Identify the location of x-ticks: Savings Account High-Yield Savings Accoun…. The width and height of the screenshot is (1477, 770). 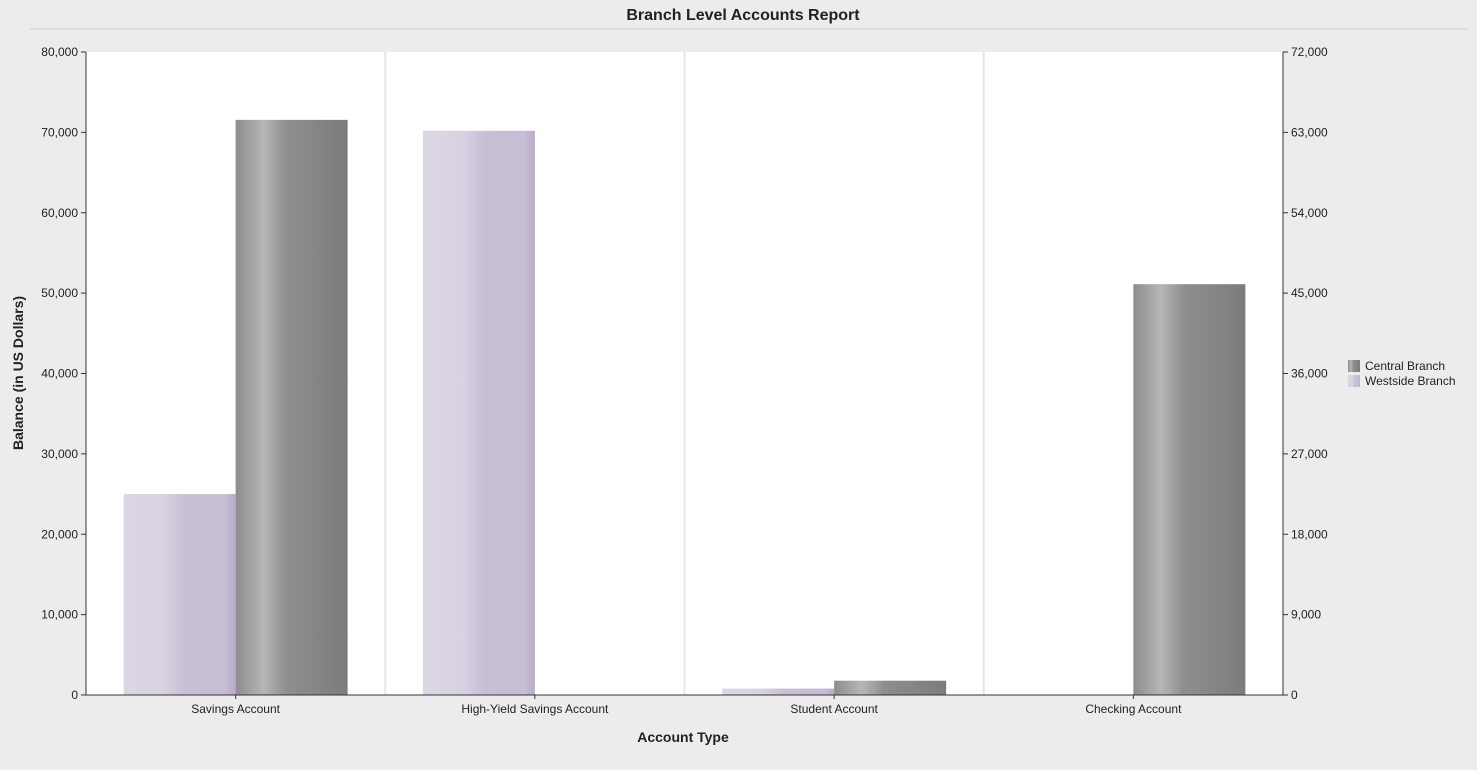
(686, 705).